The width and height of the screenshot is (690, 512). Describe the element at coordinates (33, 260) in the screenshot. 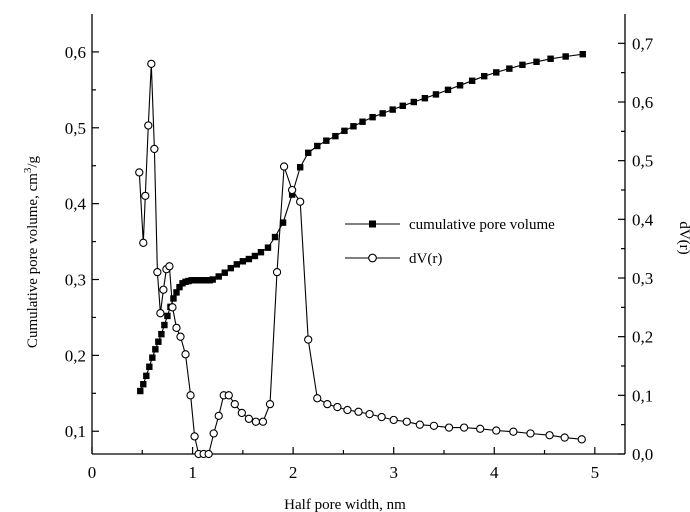

I see `y-left-axis-title-main: Cumulative pore volume, cm` at that location.